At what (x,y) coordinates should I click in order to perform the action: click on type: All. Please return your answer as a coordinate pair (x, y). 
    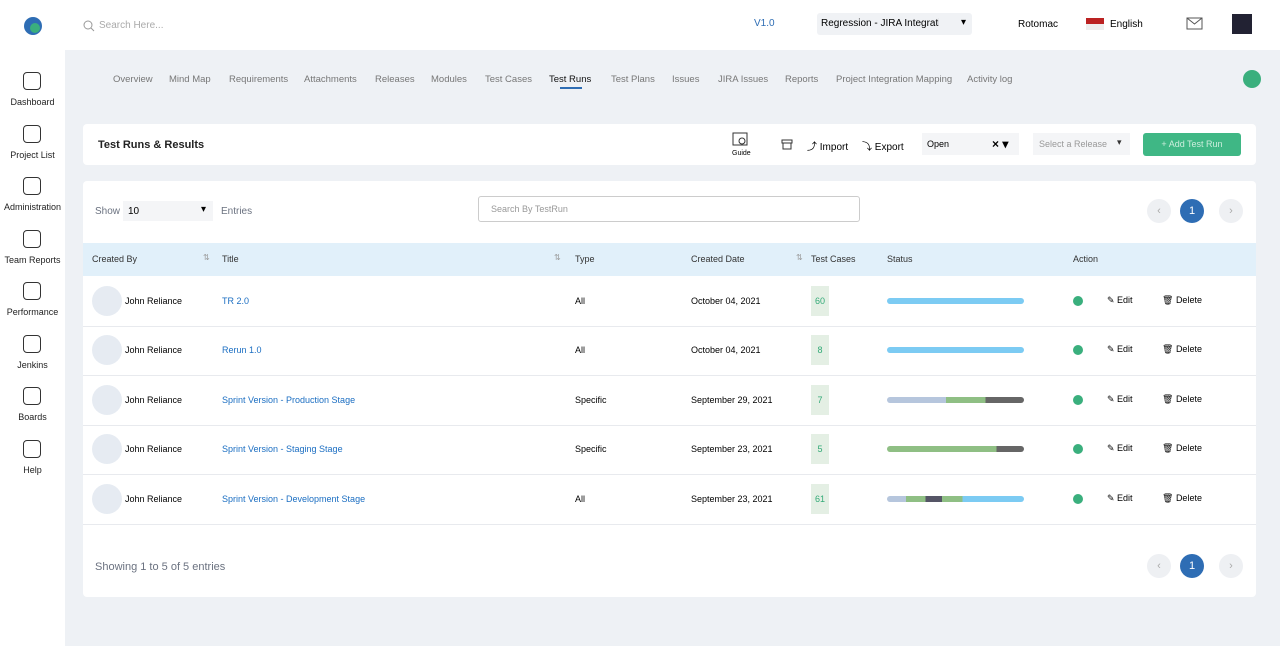
    Looking at the image, I should click on (580, 350).